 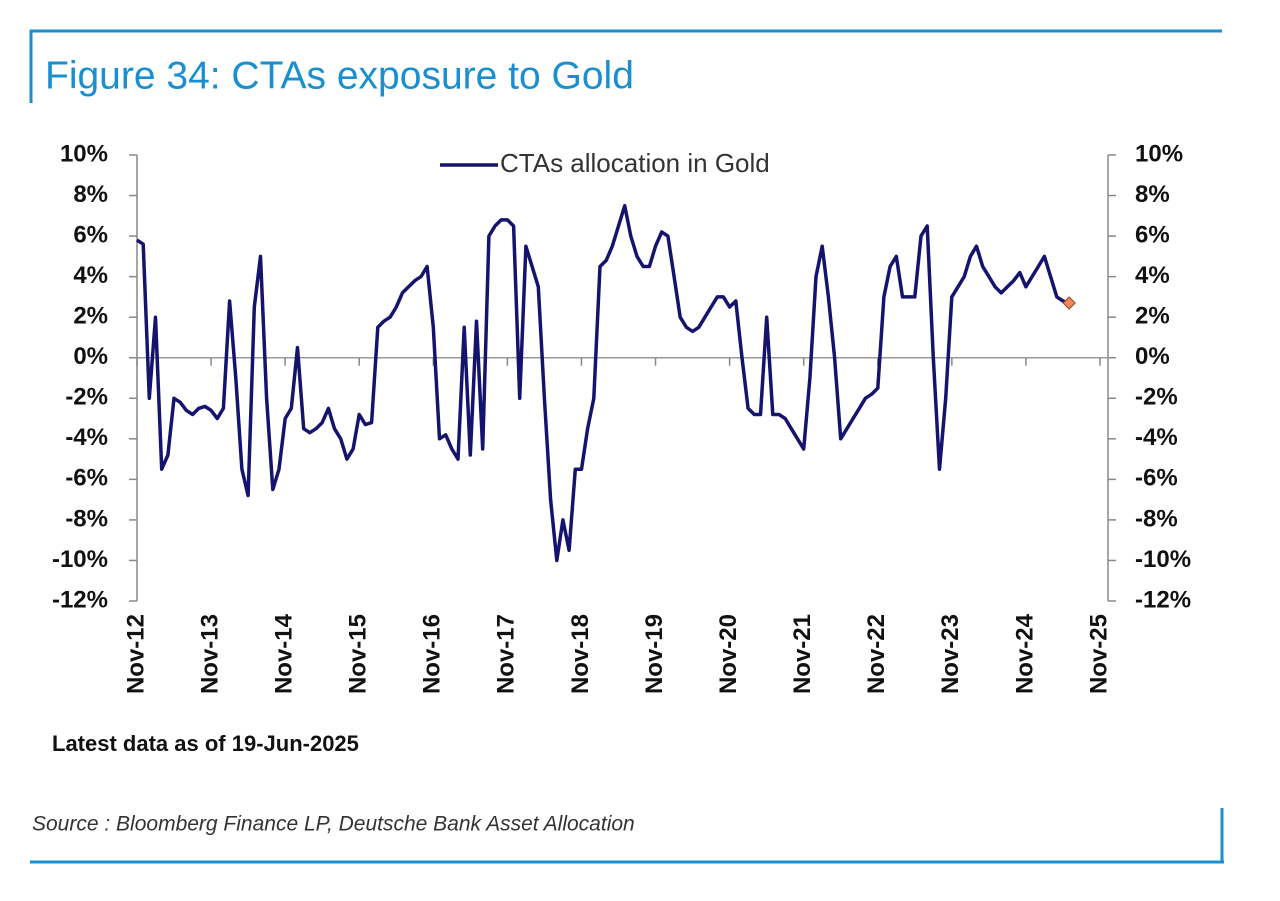 What do you see at coordinates (506, 654) in the screenshot?
I see `x-tick-label: Nov-17` at bounding box center [506, 654].